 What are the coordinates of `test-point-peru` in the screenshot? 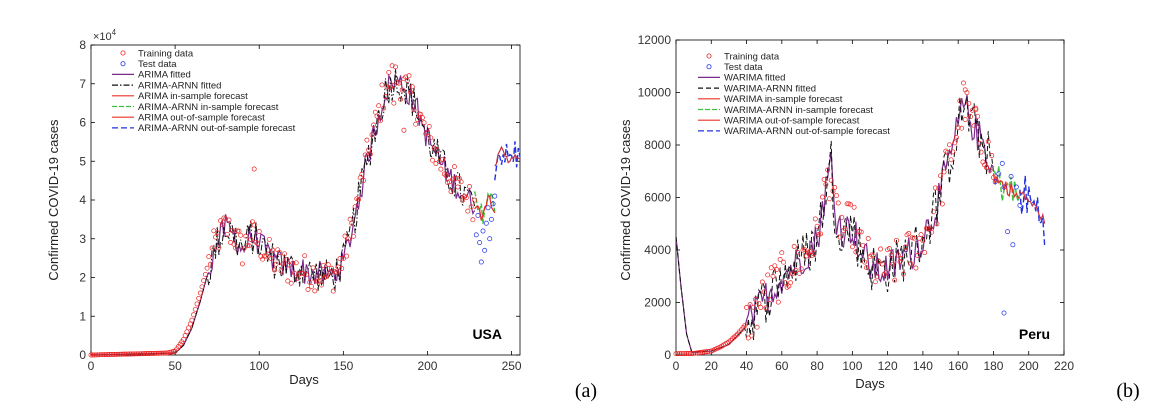 It's located at (1011, 176).